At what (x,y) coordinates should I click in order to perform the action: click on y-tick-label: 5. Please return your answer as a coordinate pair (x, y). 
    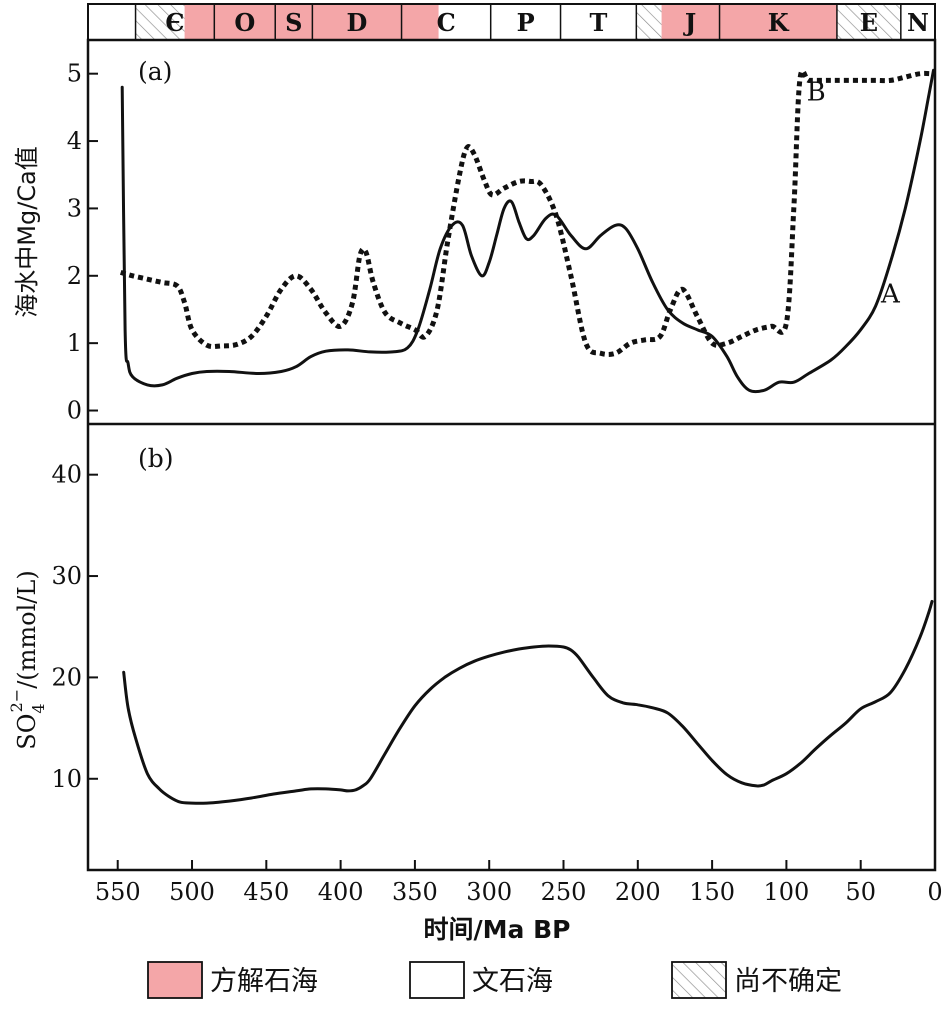
    Looking at the image, I should click on (74, 74).